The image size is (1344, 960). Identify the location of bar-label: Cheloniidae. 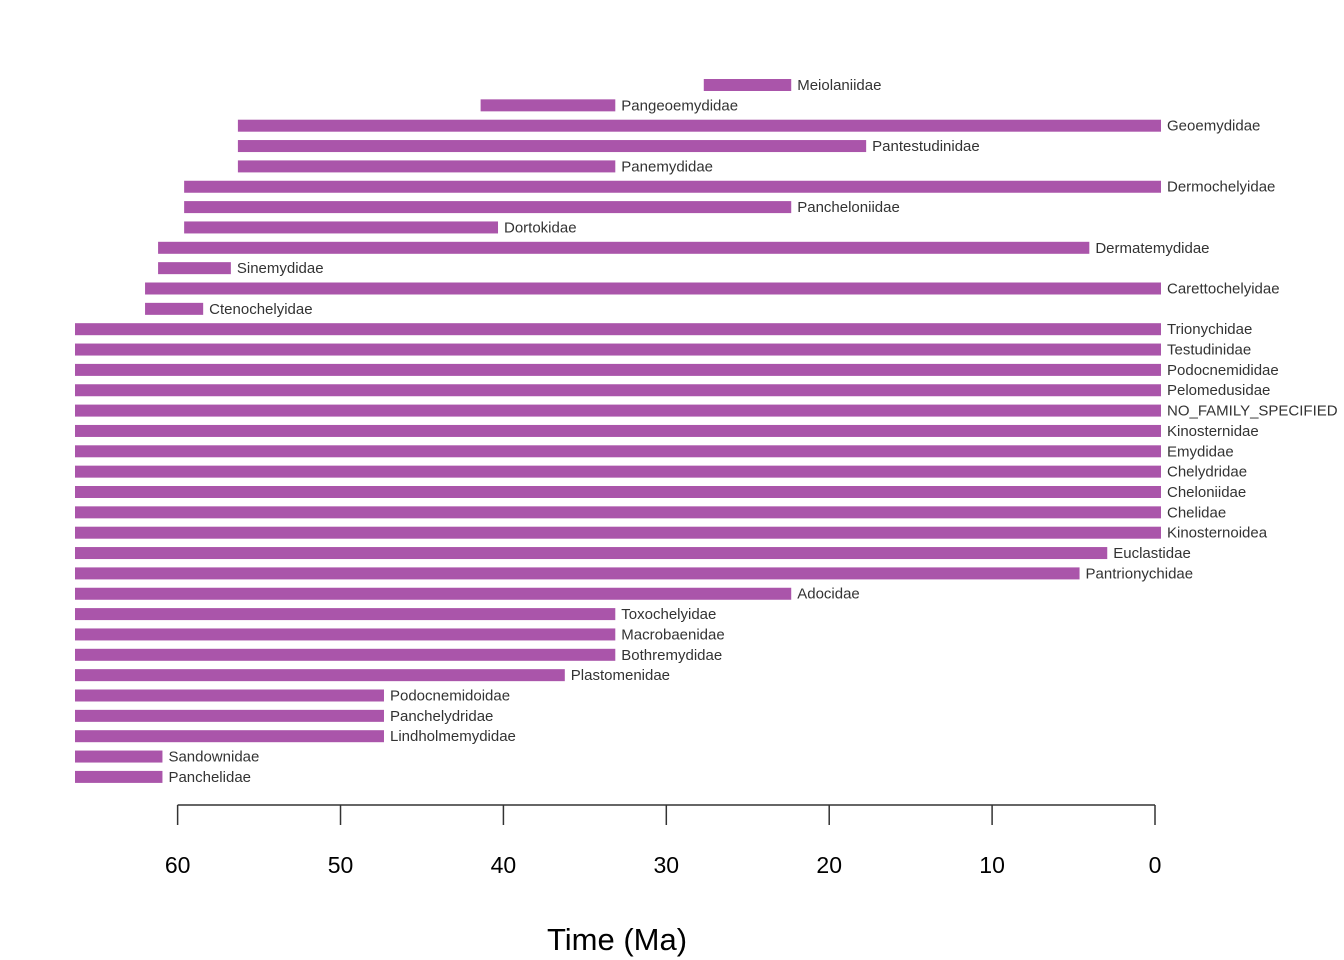
(1206, 492).